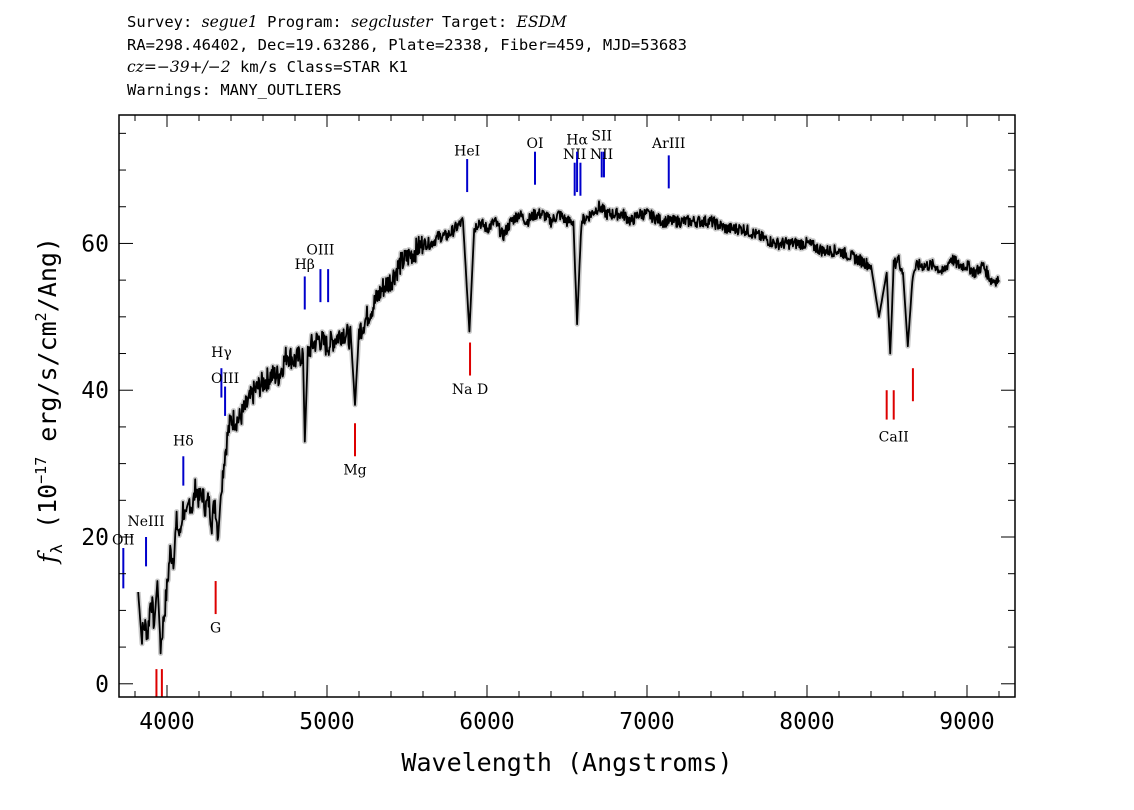 This screenshot has height=810, width=1134. Describe the element at coordinates (95, 391) in the screenshot. I see `y-tick-label: 40` at that location.